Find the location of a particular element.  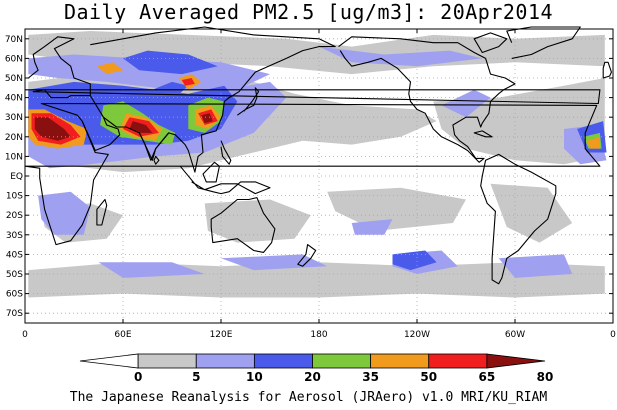

colorbar-label: 10 is located at coordinates (254, 377).